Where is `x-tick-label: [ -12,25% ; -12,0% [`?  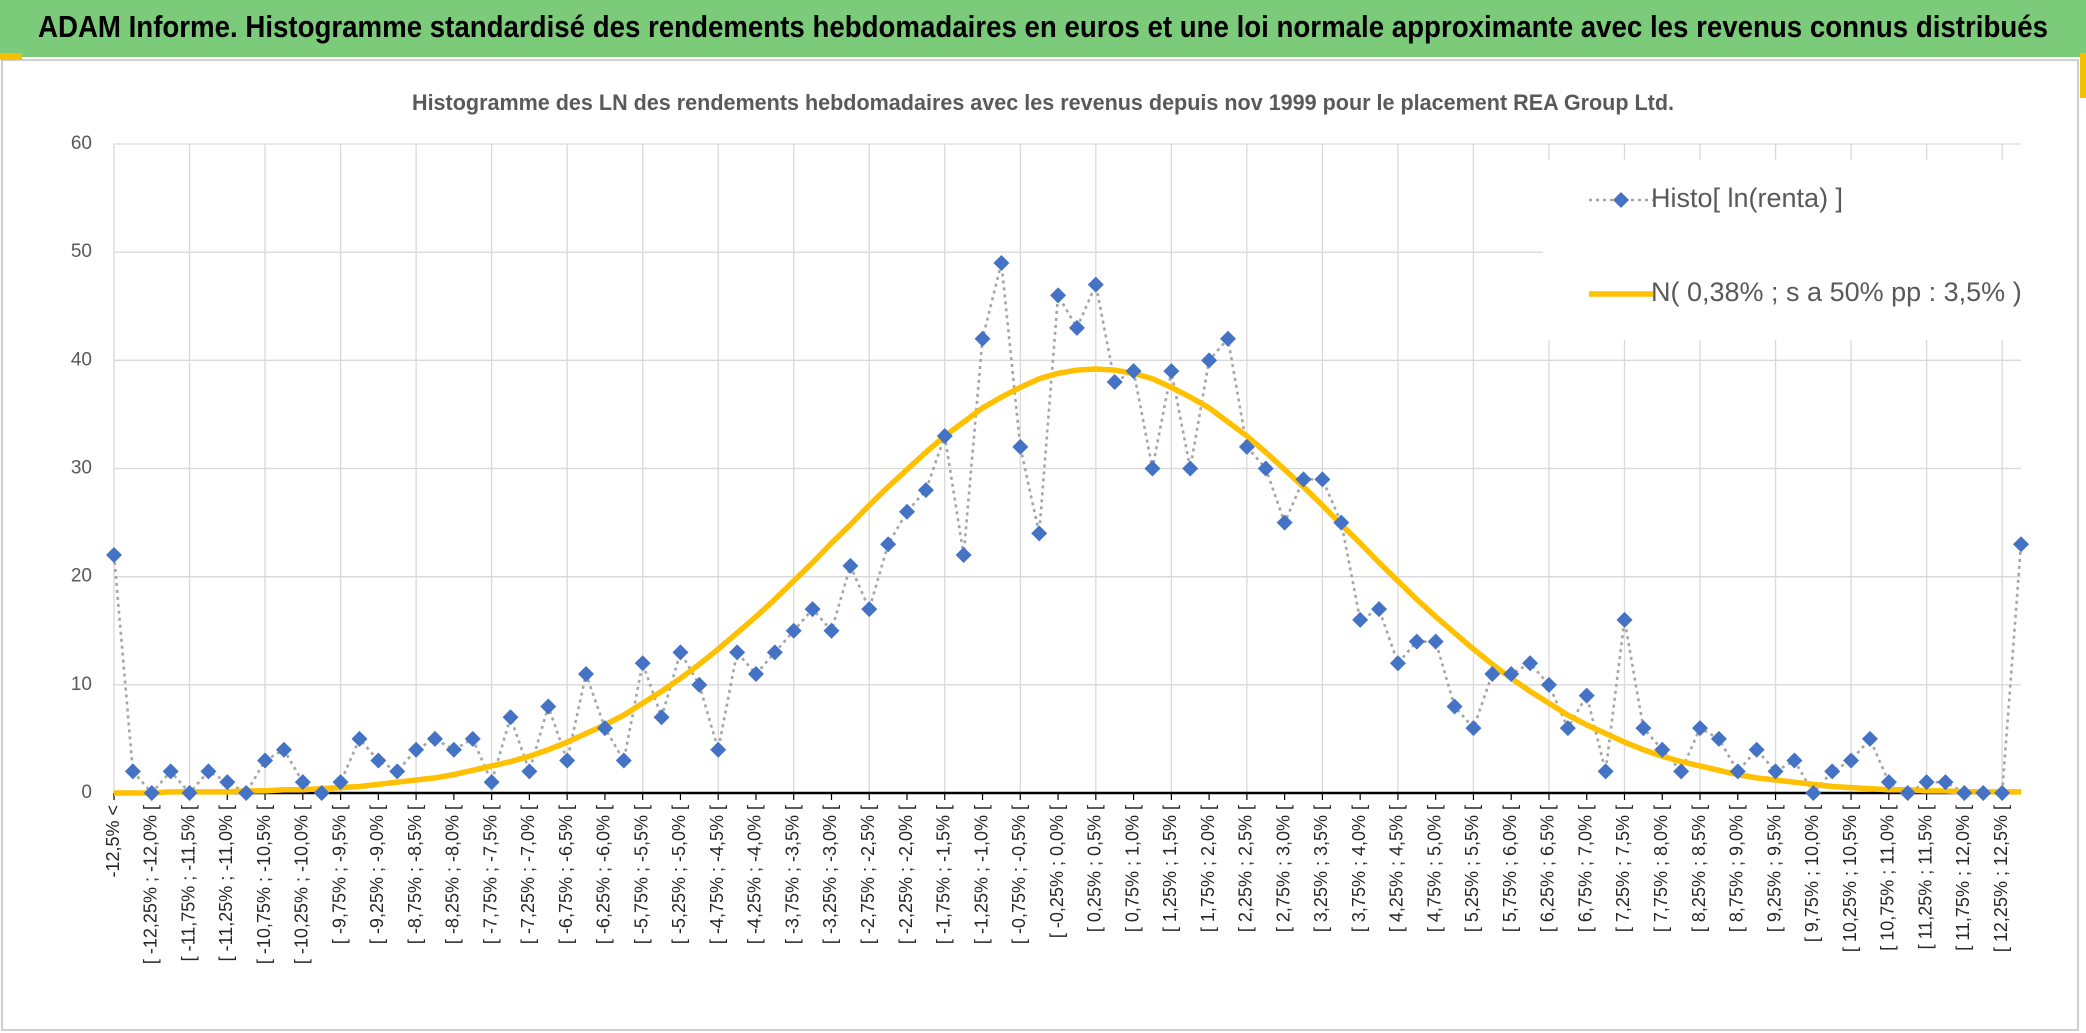 x-tick-label: [ -12,25% ; -12,0% [ is located at coordinates (151, 884).